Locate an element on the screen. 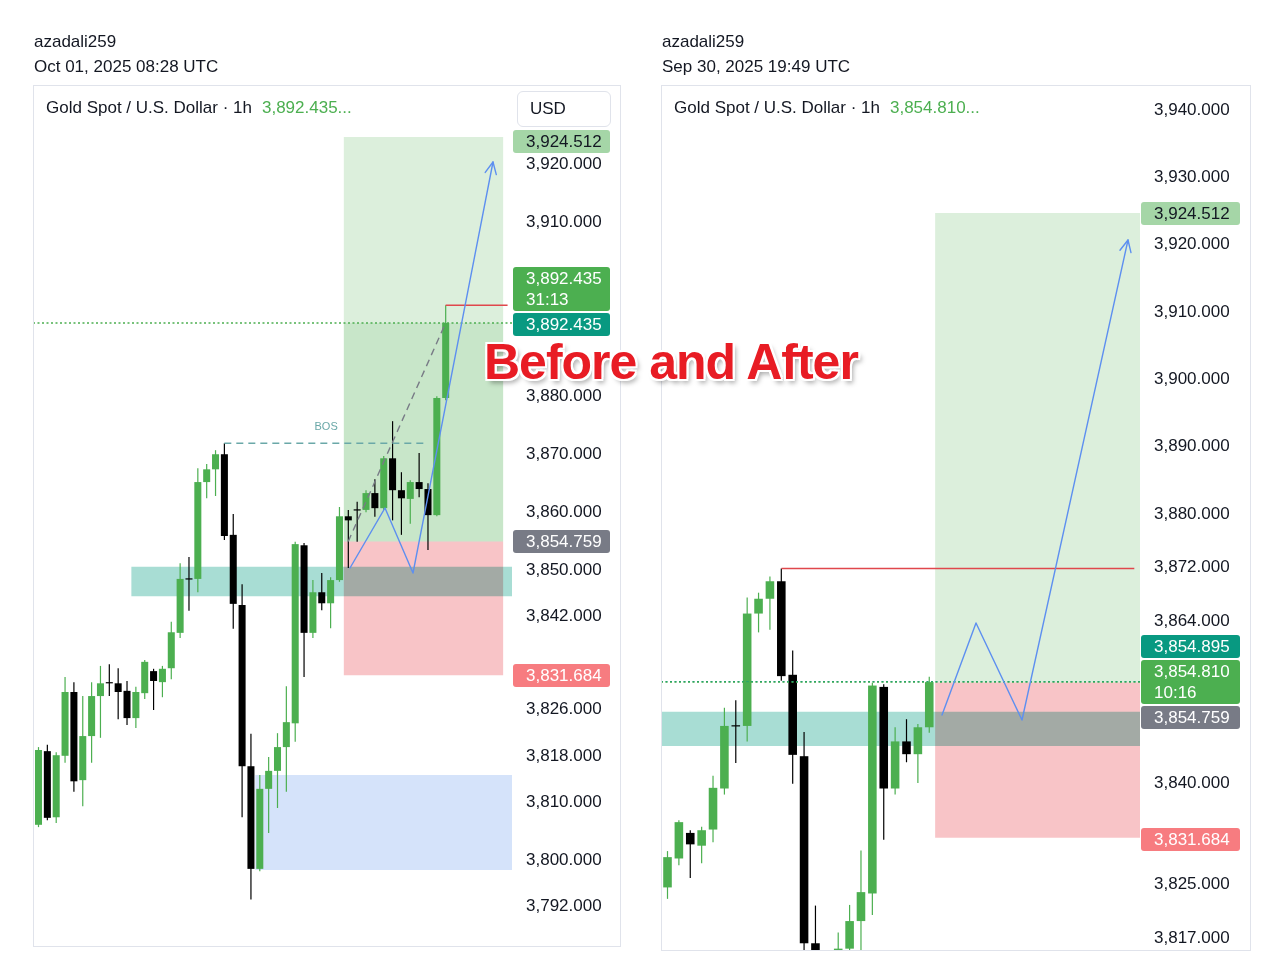 This screenshot has width=1280, height=962. ref-line-label: 3,854.810 10:16 is located at coordinates (1190, 682).